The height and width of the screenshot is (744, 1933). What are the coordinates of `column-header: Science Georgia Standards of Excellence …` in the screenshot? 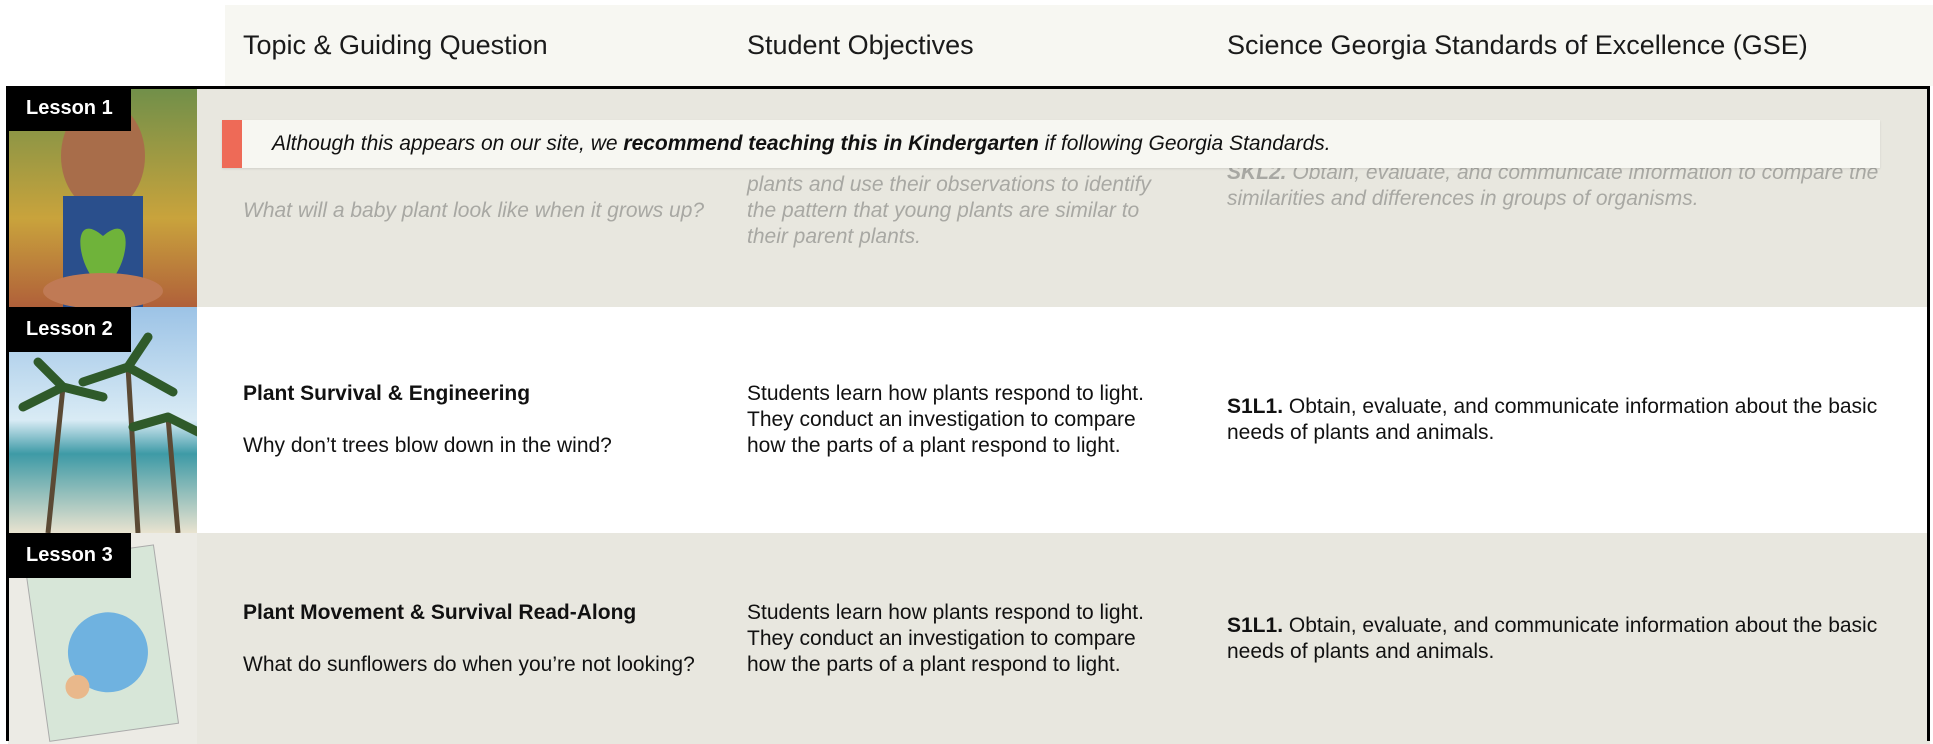 It's located at (1517, 45).